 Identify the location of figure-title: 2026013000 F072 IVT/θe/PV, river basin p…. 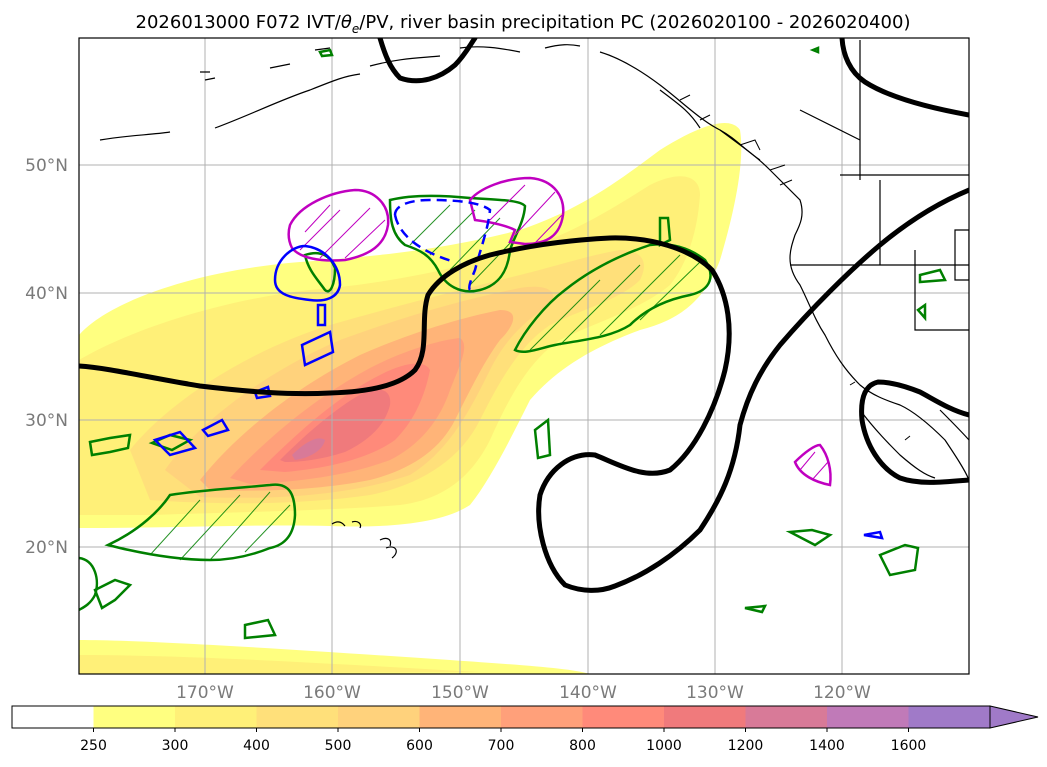
(523, 24).